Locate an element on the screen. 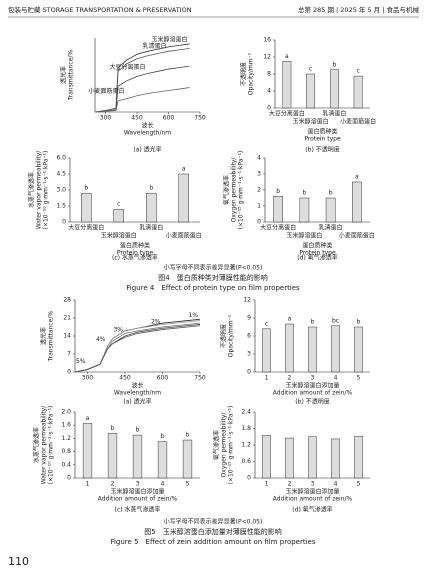 This screenshot has height=577, width=427. panel-caption: (a) 透光率 is located at coordinates (137, 402).